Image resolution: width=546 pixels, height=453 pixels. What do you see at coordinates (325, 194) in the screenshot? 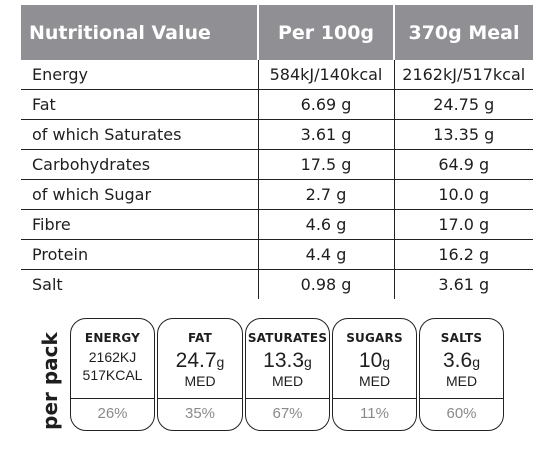
I see `per-100g-value: 2.7 g` at bounding box center [325, 194].